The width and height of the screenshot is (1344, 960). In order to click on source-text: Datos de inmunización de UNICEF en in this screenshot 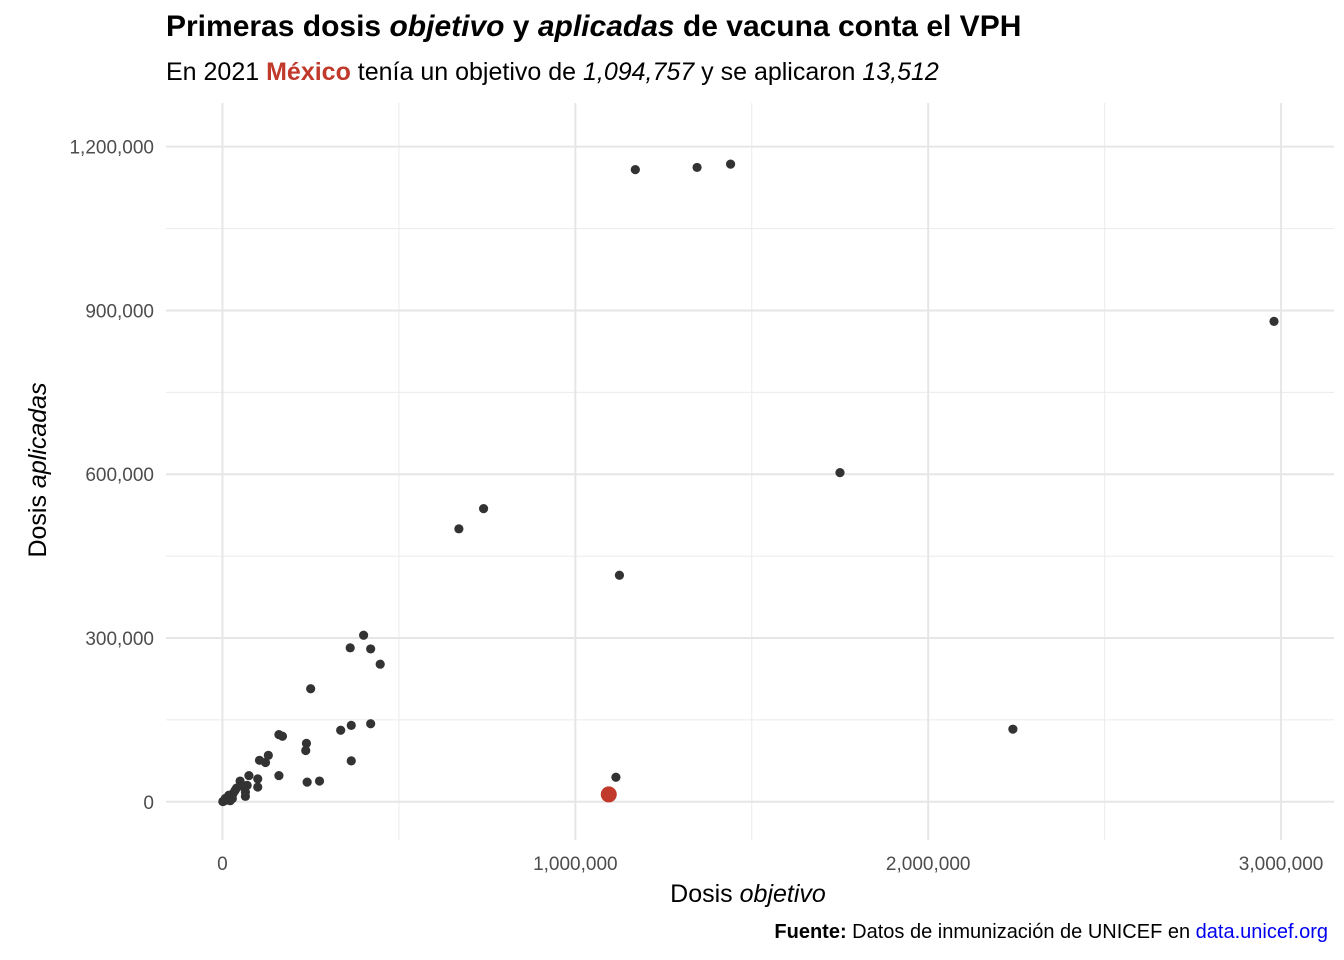, I will do `click(1021, 932)`.